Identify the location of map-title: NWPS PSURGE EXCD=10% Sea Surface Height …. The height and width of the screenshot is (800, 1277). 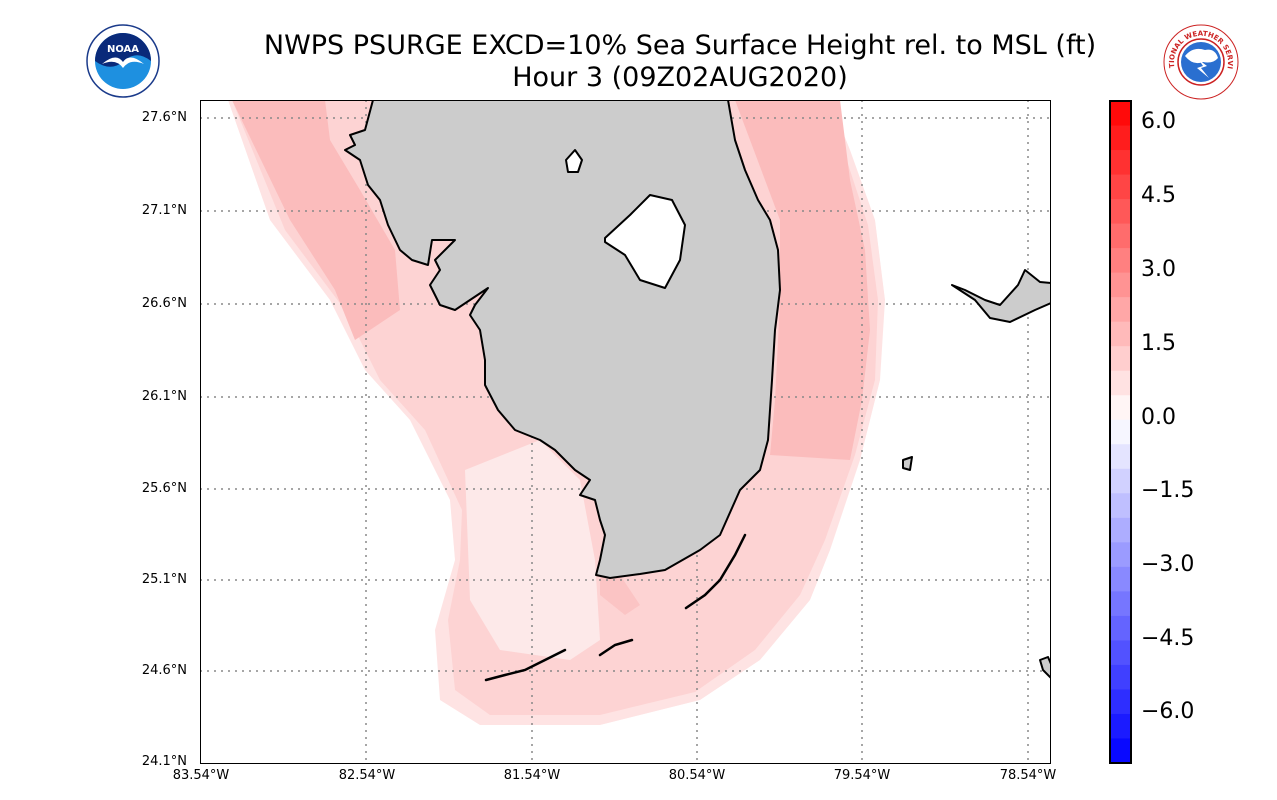
(680, 62).